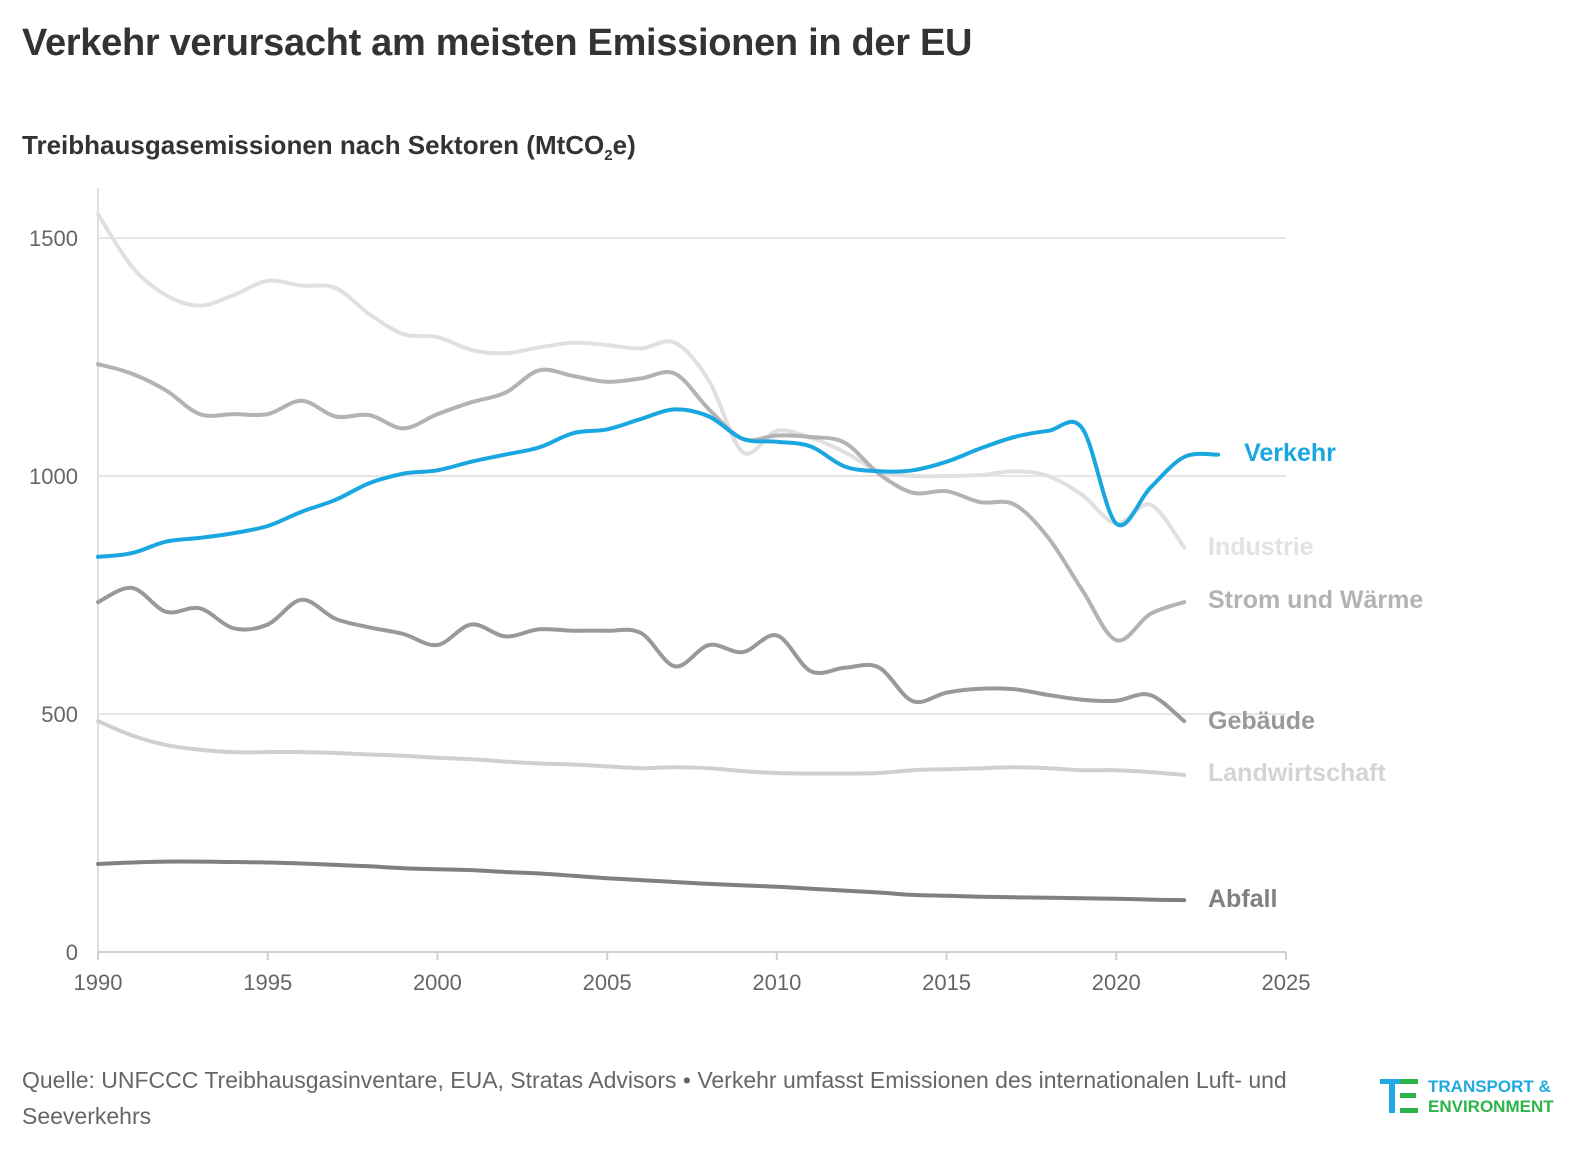  Describe the element at coordinates (658, 483) in the screenshot. I see `series-line-verkehr` at that location.